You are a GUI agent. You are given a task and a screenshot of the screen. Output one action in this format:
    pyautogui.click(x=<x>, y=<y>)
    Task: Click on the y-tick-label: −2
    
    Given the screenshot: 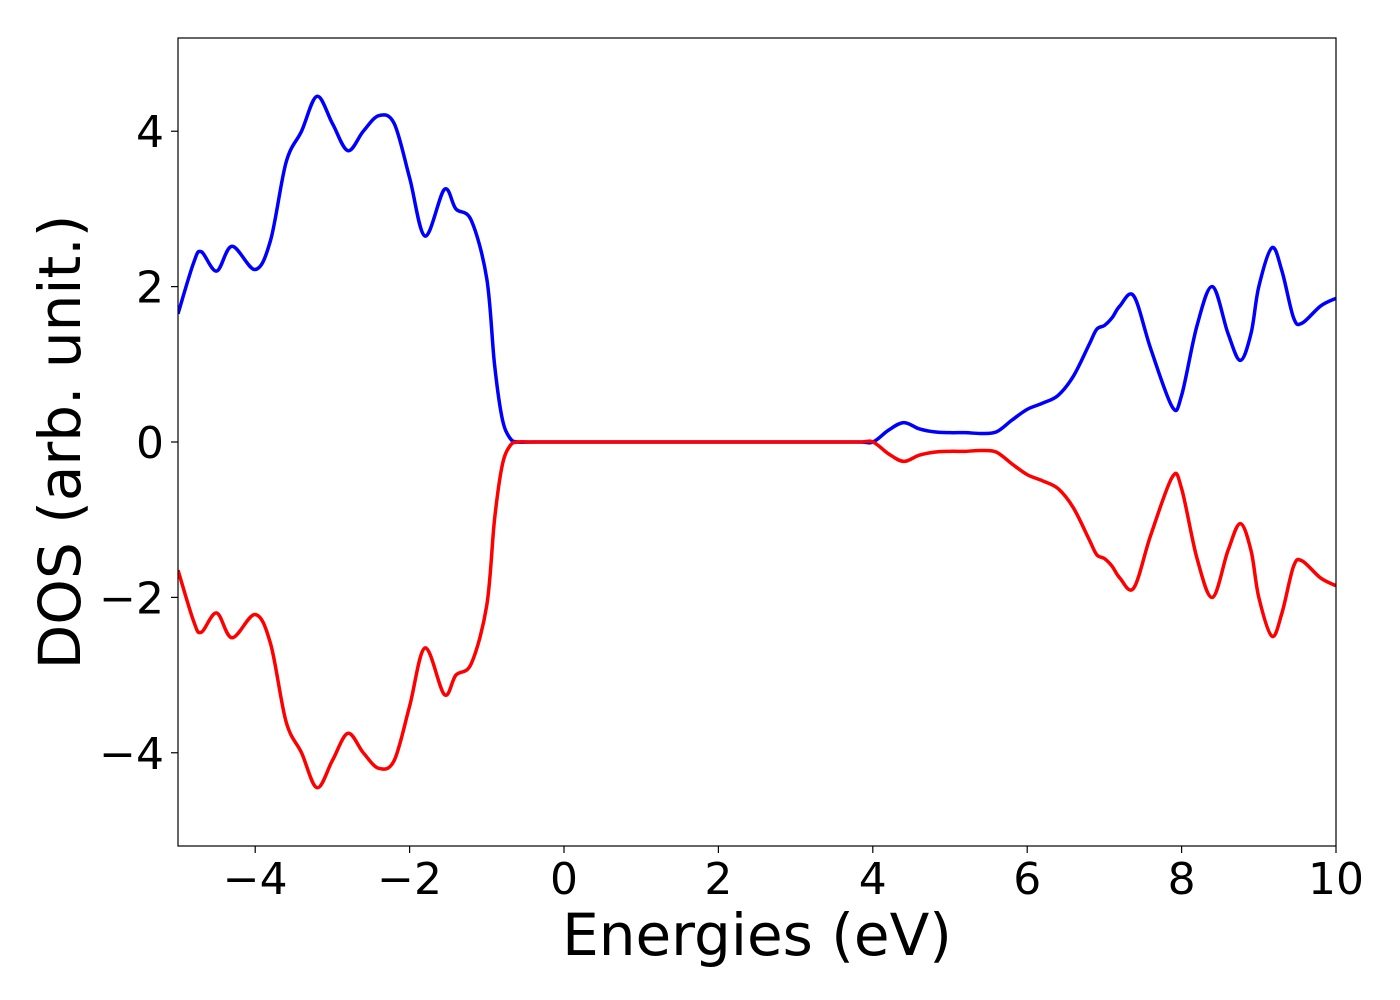 What is the action you would take?
    pyautogui.click(x=131, y=598)
    